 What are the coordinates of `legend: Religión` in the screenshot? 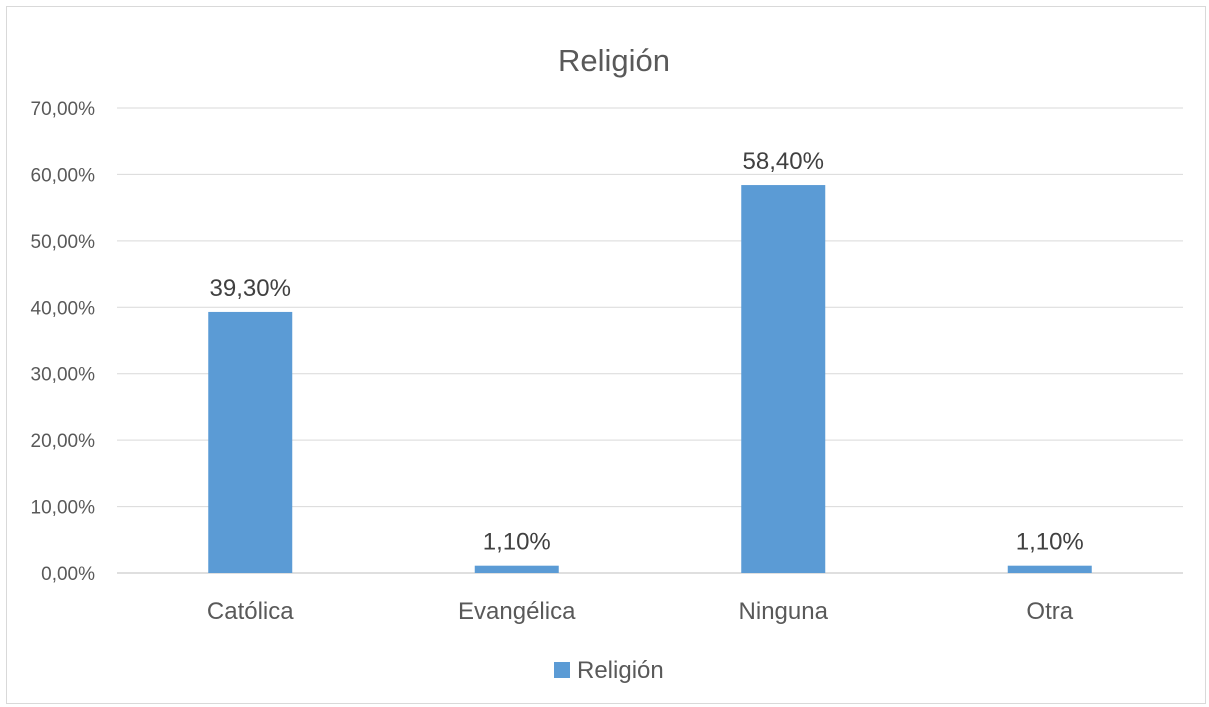 It's located at (609, 670).